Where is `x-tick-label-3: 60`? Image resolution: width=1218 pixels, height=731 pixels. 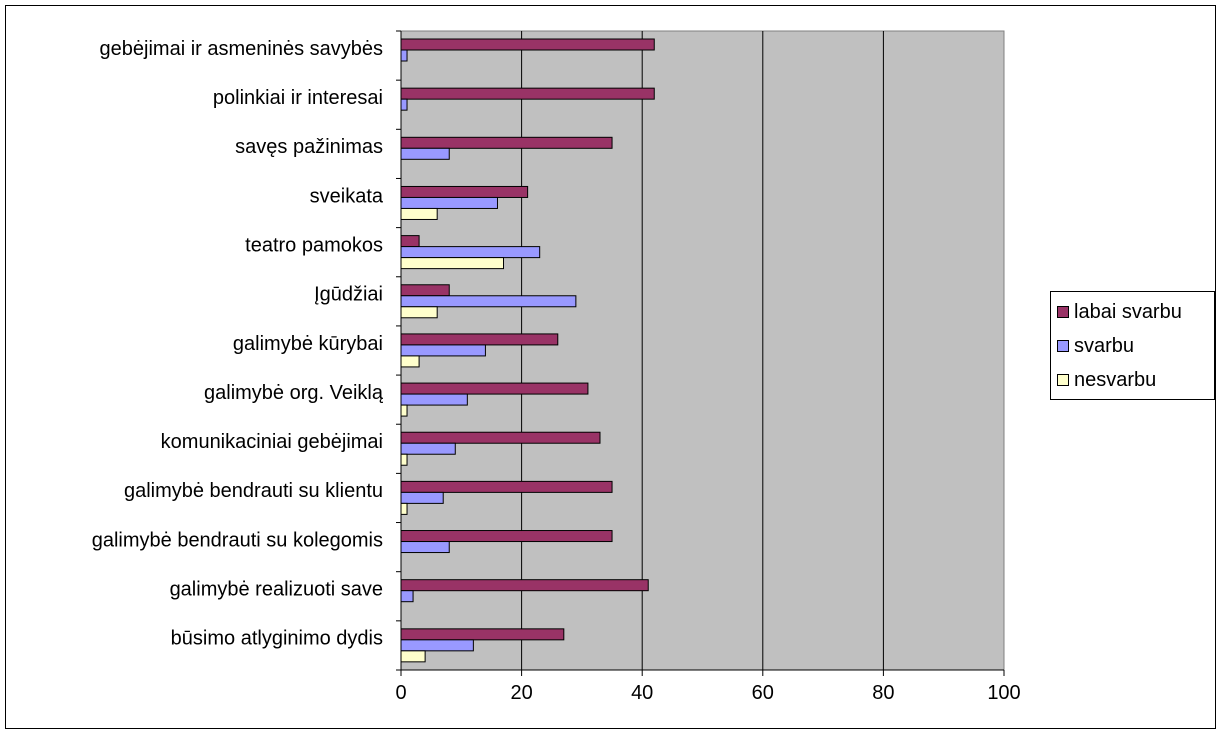
x-tick-label-3: 60 is located at coordinates (763, 693).